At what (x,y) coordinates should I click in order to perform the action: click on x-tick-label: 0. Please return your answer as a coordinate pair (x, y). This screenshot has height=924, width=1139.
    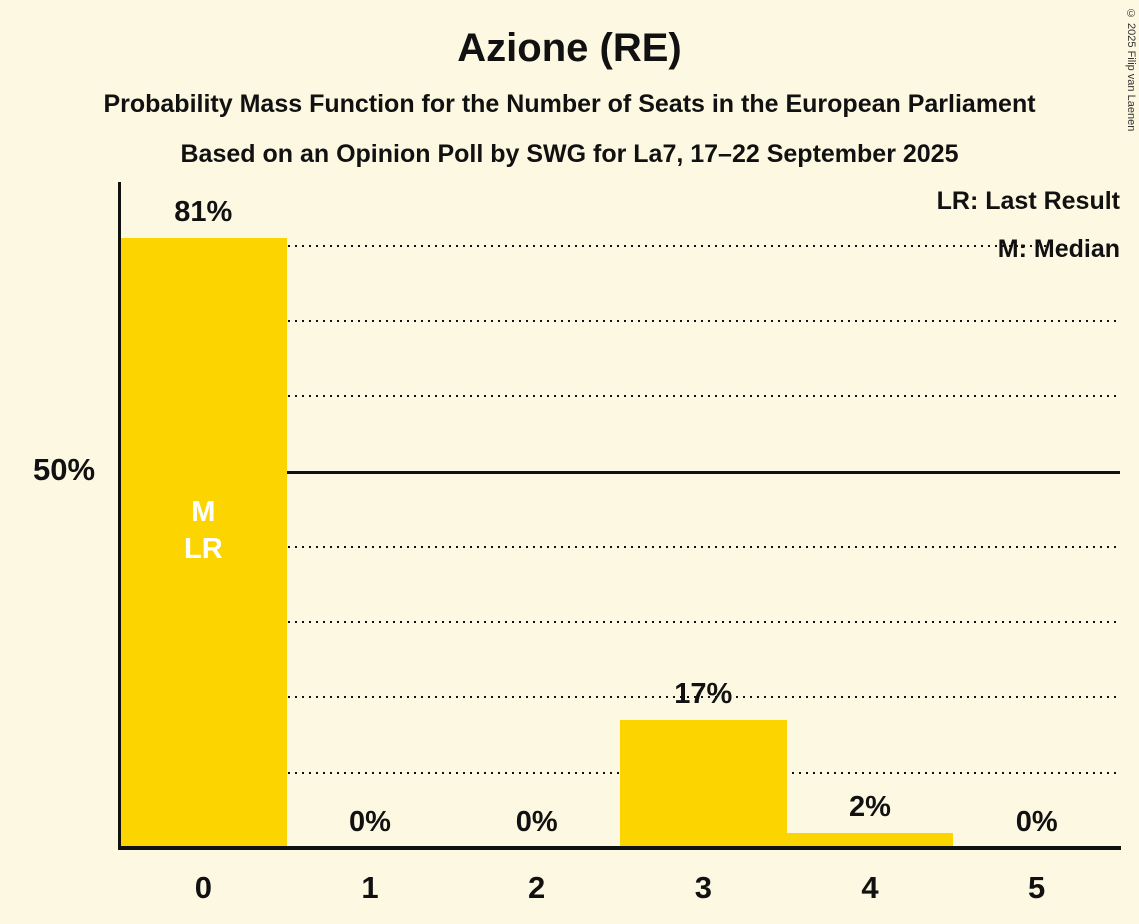
    Looking at the image, I should click on (203, 887).